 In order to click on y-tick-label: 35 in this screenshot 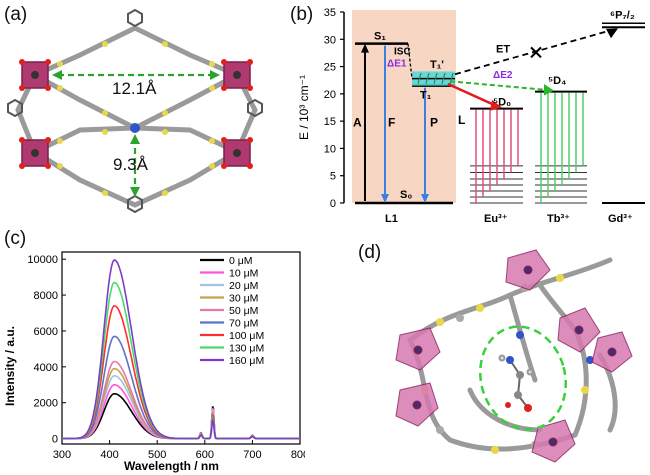, I will do `click(330, 13)`.